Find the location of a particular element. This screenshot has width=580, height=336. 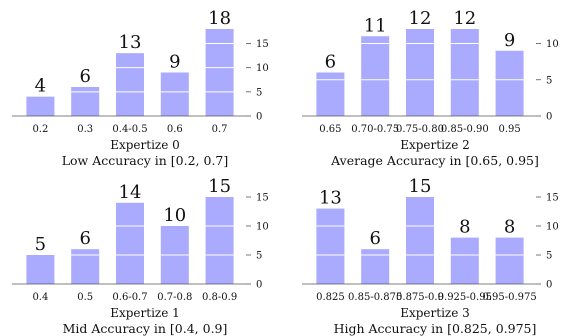

data-label: 18 is located at coordinates (219, 18).